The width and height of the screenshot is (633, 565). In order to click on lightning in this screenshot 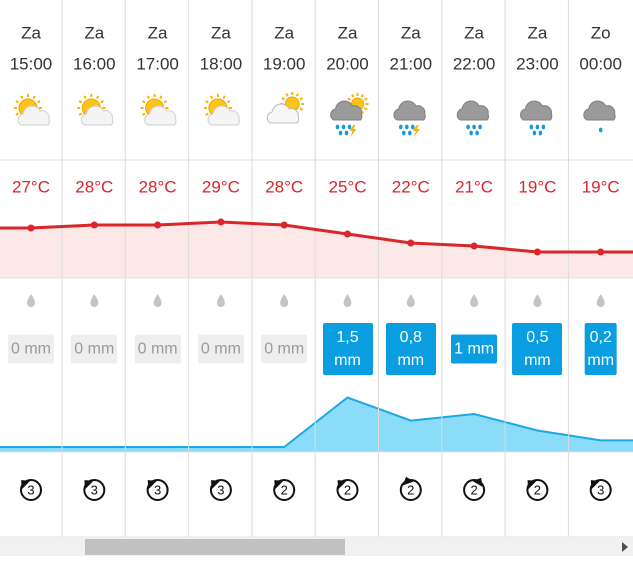, I will do `click(353, 131)`.